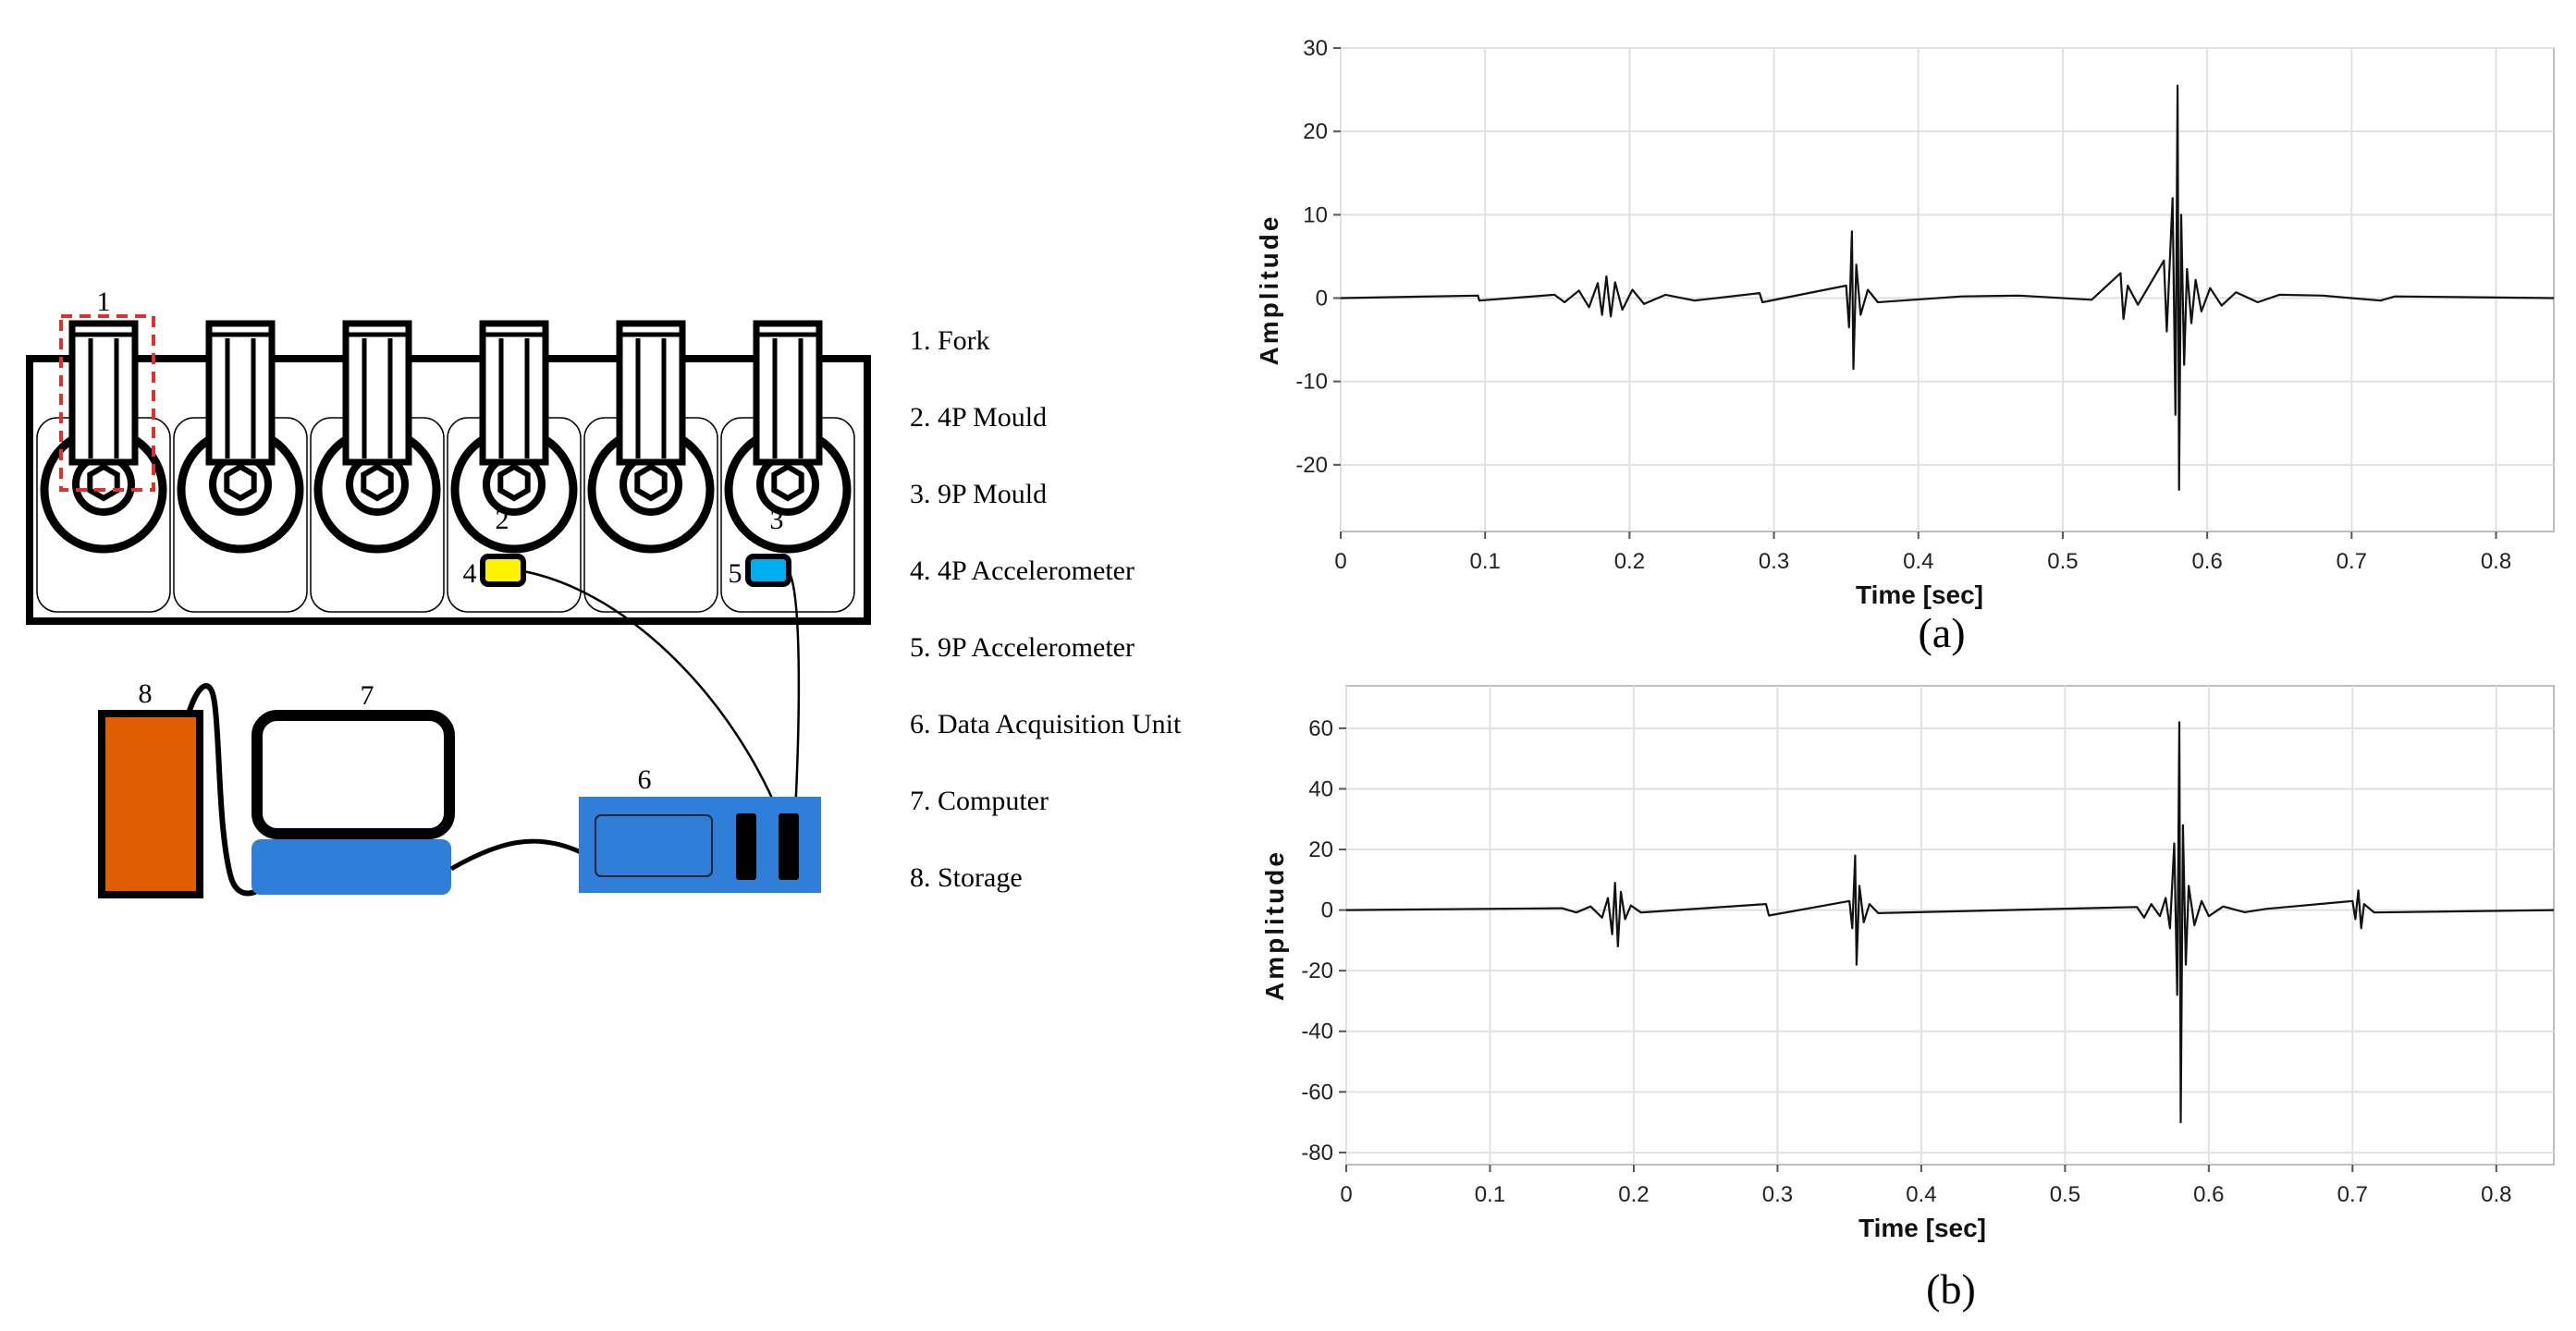 The image size is (2576, 1331). I want to click on label-8: 8, so click(146, 693).